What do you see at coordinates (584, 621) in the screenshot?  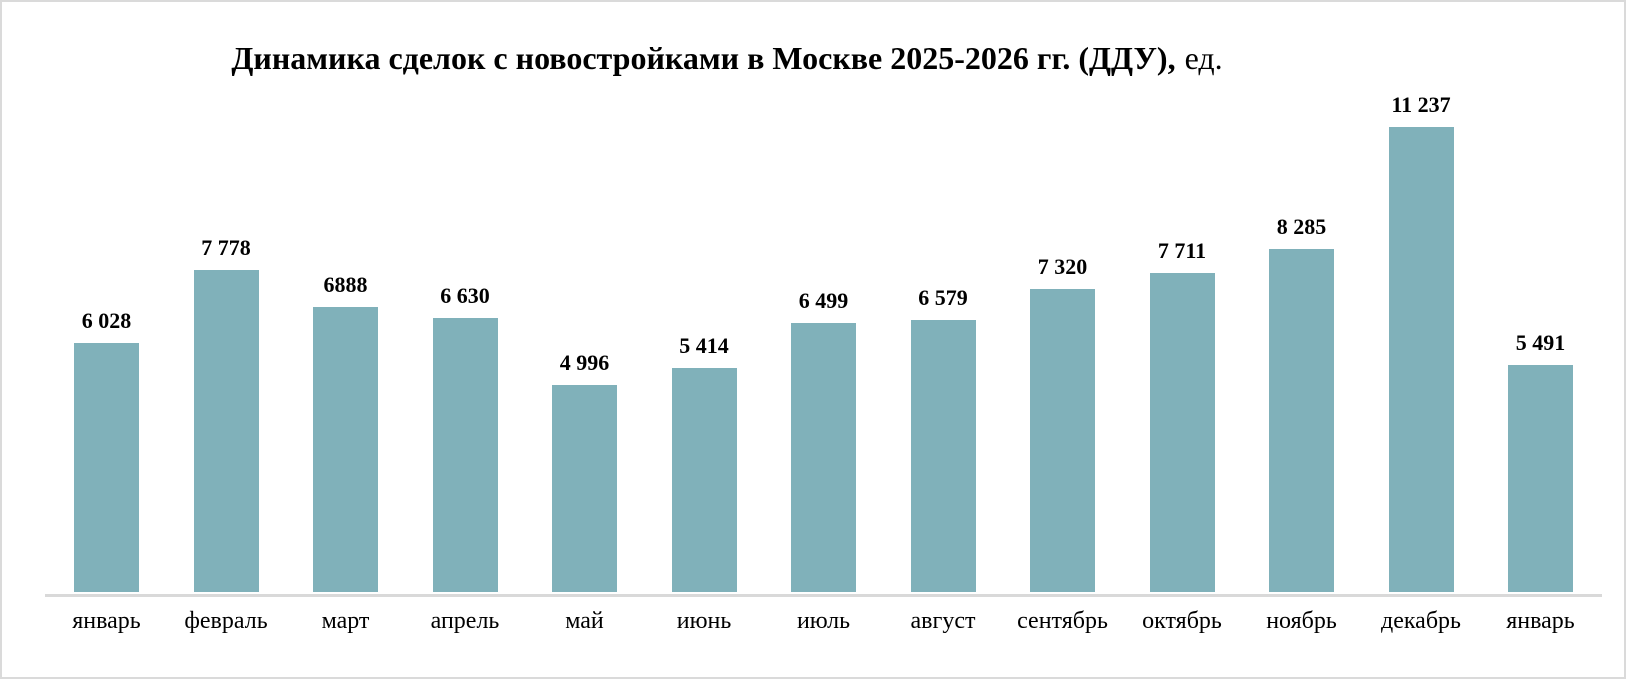 I see `x-axis-label: май` at bounding box center [584, 621].